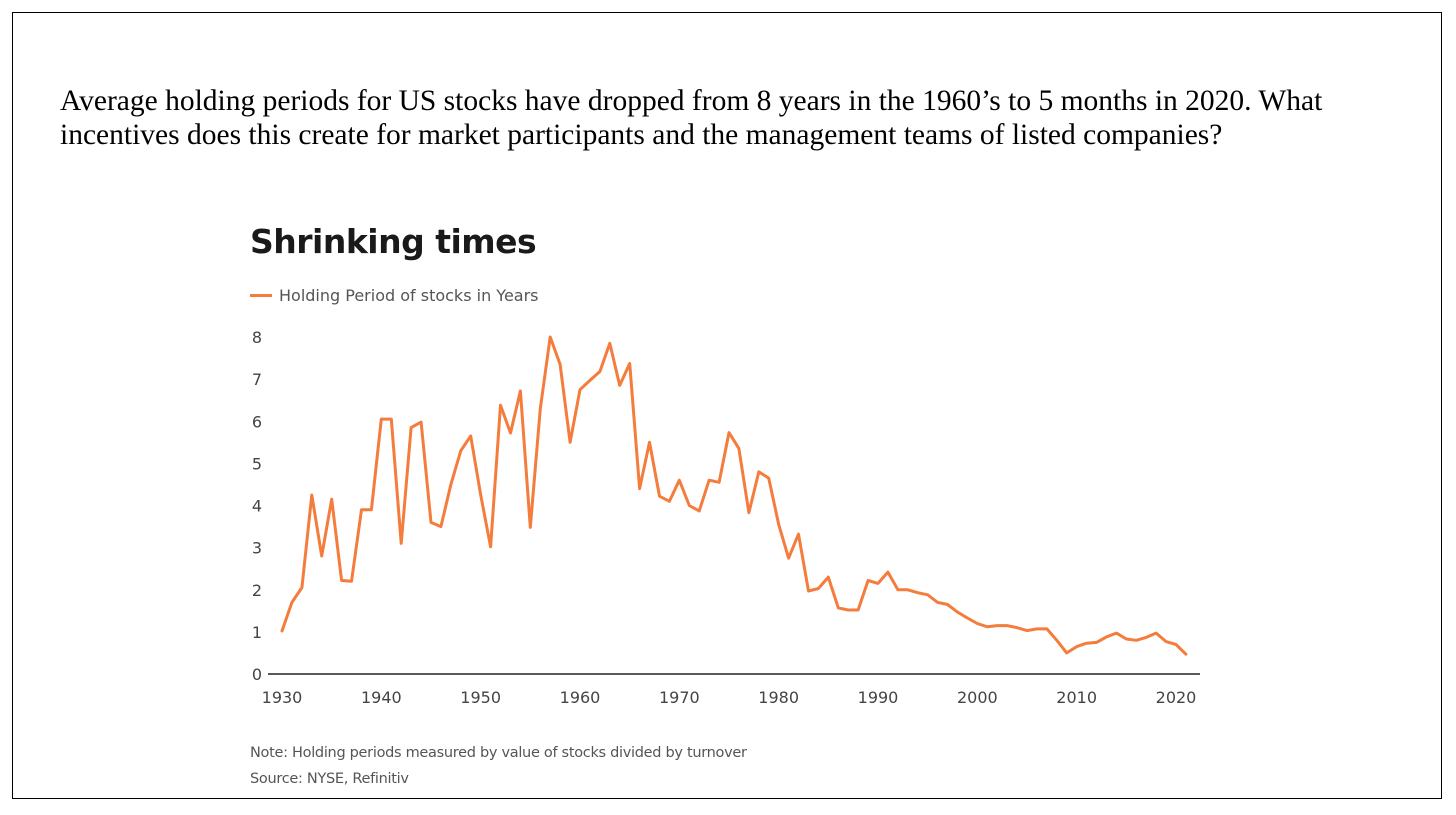 Image resolution: width=1456 pixels, height=815 pixels. I want to click on x-tick-label: 1970, so click(679, 697).